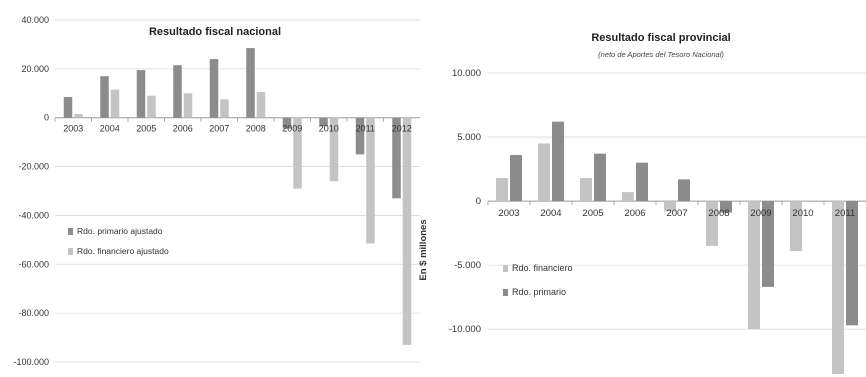 The width and height of the screenshot is (866, 377). I want to click on bar-2008-rdo-financiero, so click(712, 223).